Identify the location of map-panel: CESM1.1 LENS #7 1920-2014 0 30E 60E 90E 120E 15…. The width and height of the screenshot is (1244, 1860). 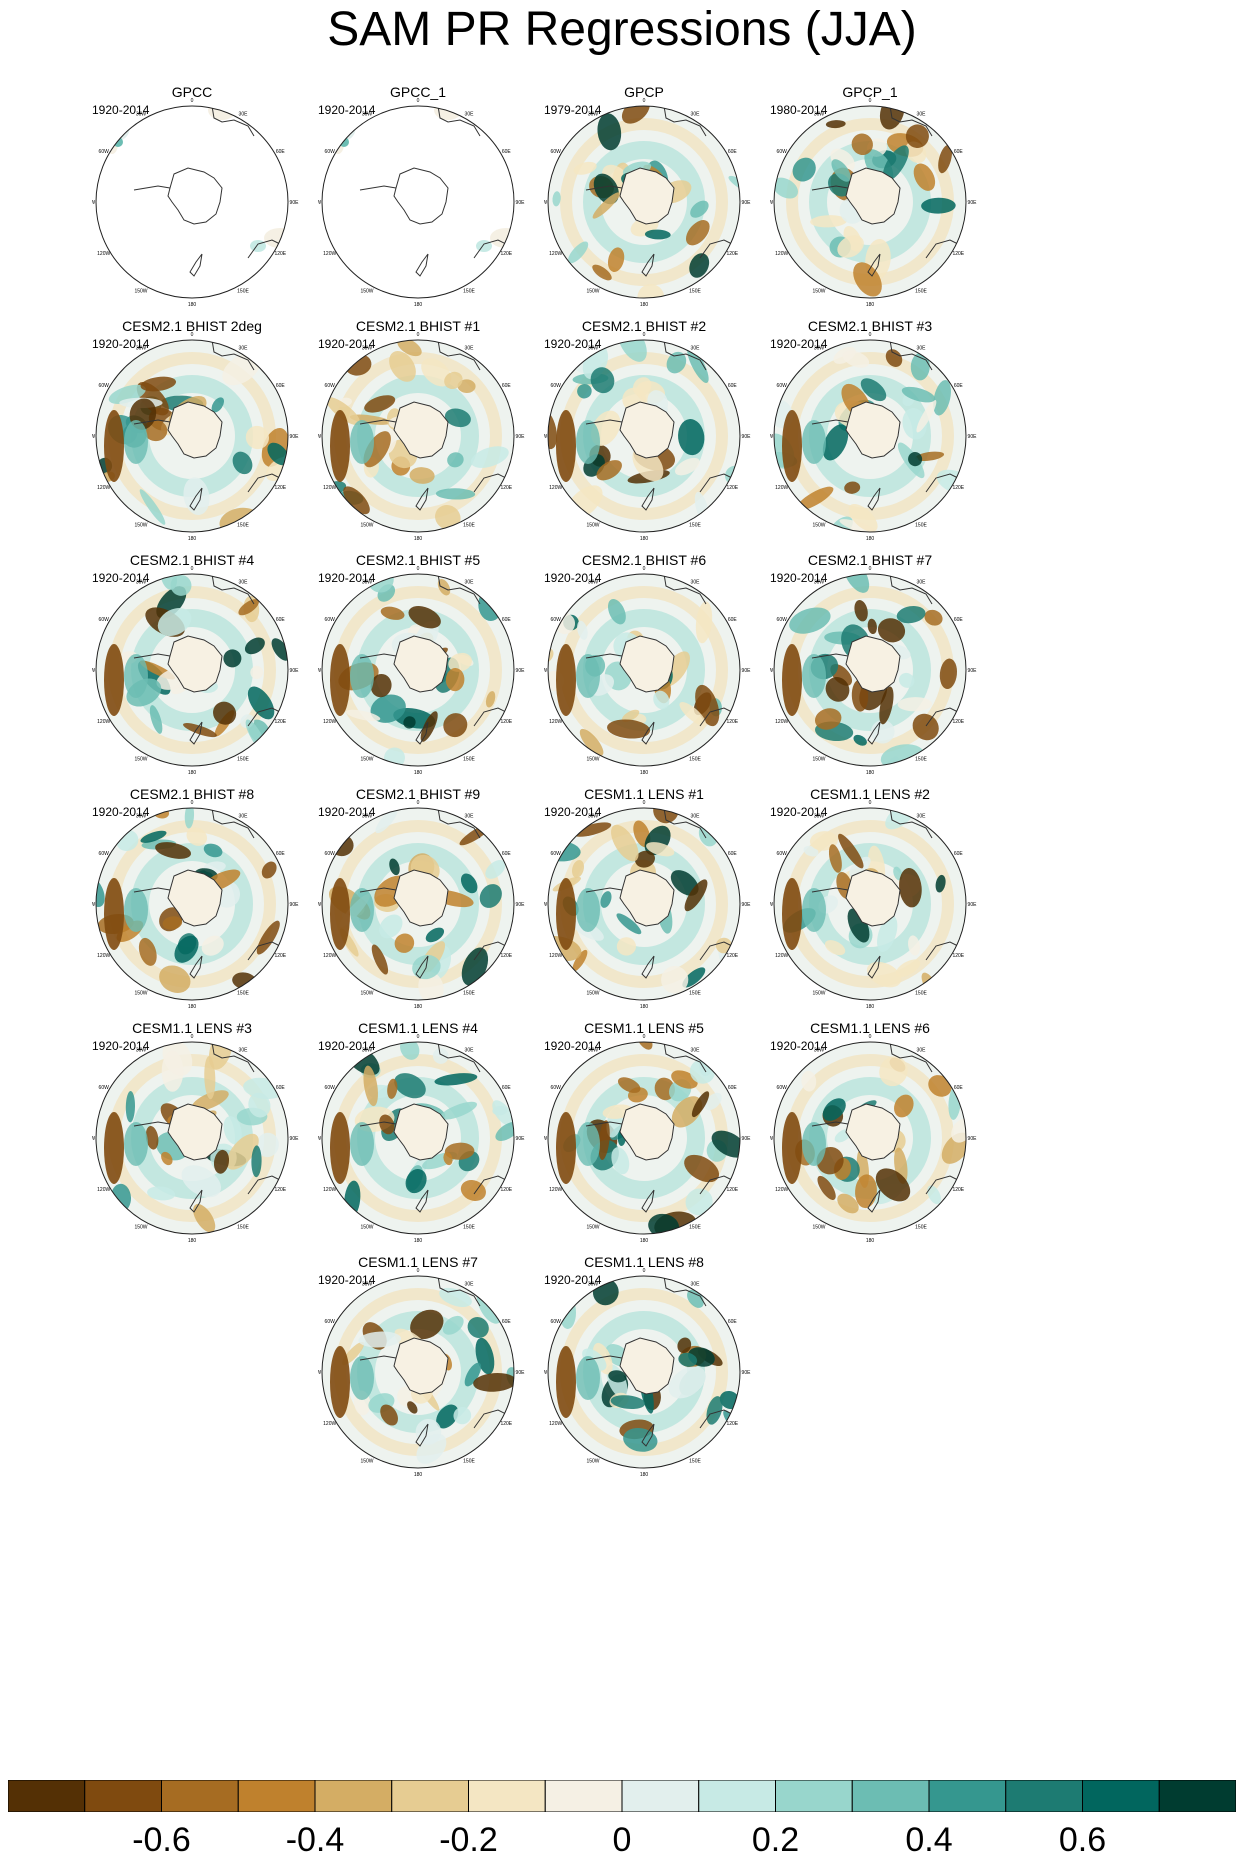
(449, 1392).